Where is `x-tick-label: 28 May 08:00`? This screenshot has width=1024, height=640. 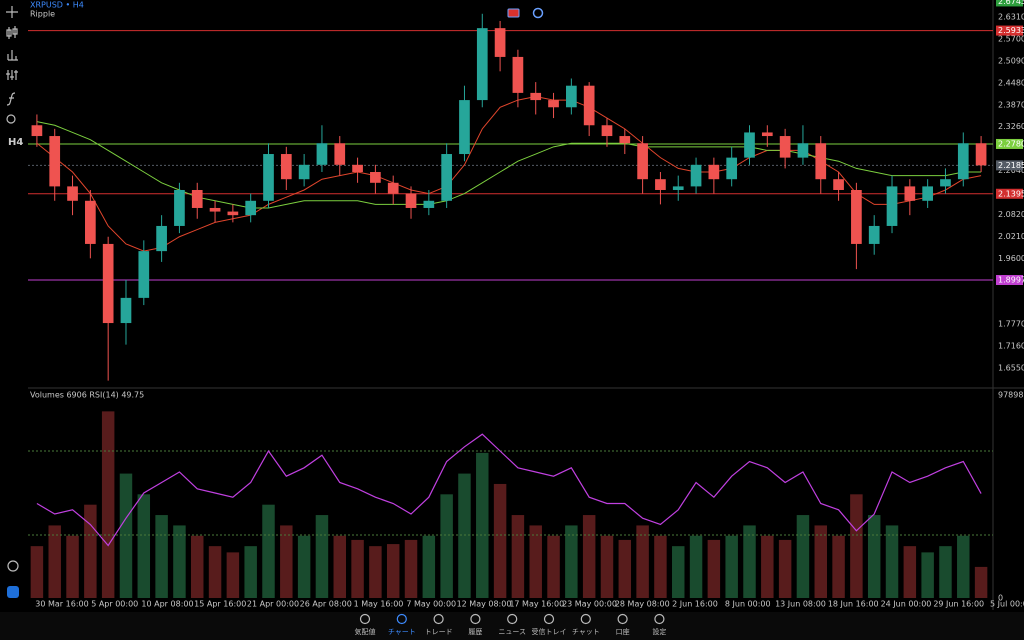
x-tick-label: 28 May 08:00 is located at coordinates (642, 604).